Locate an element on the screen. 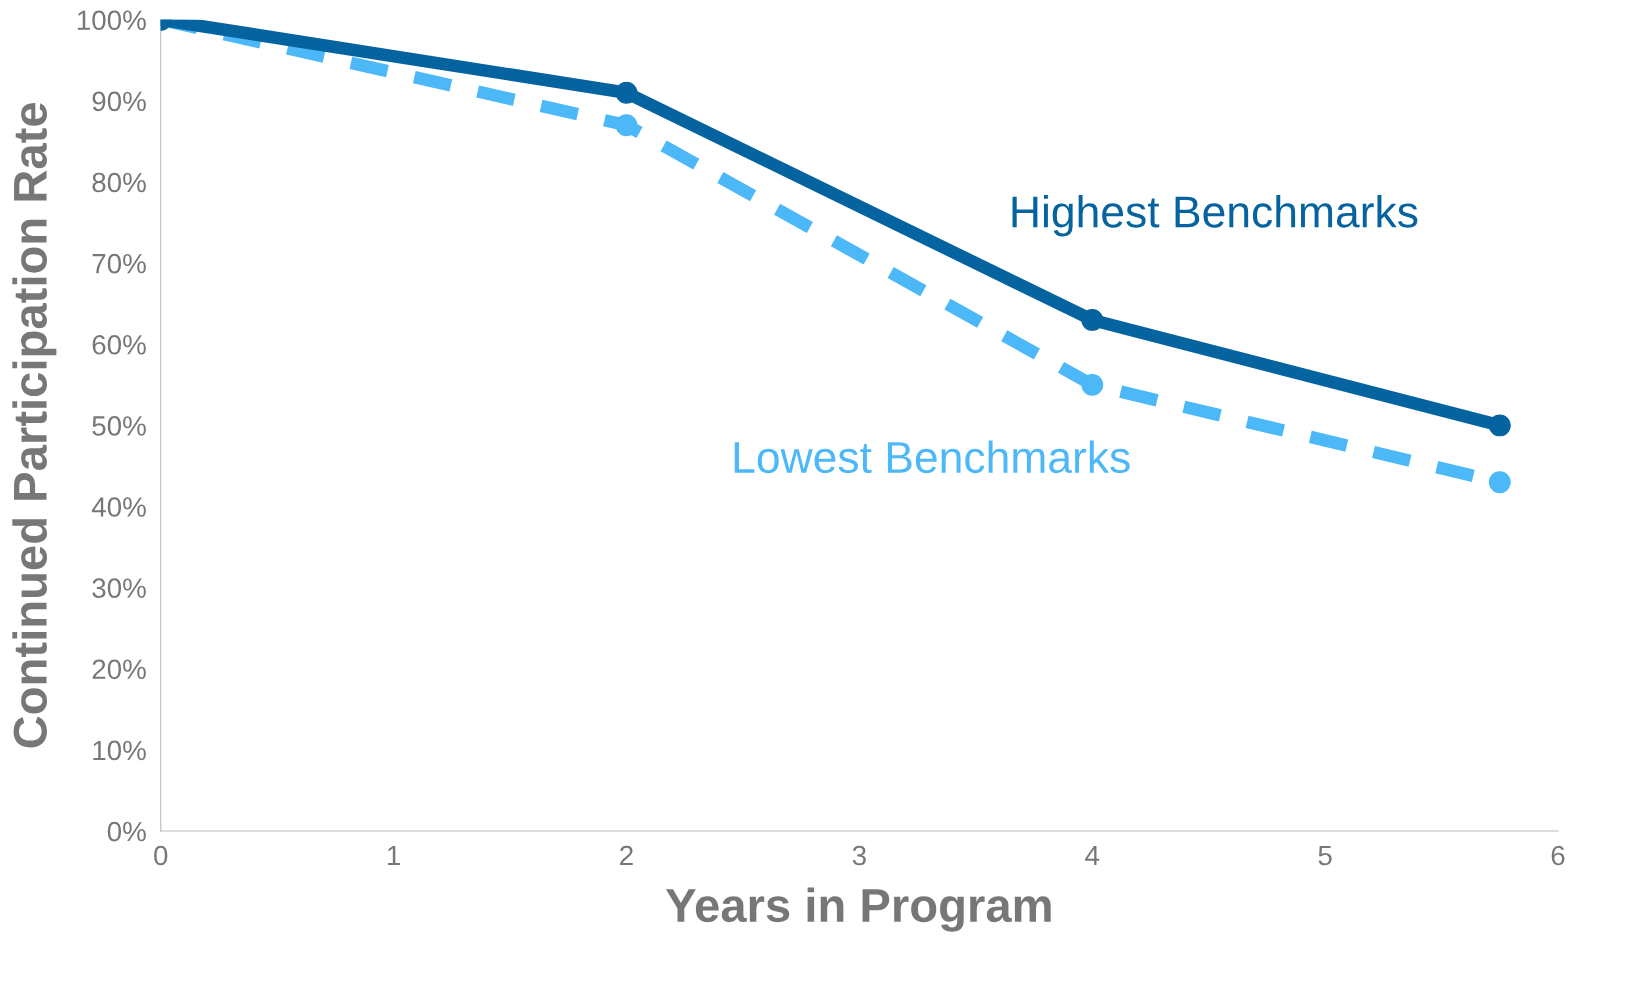 The image size is (1640, 987). y-tick-label: 20% is located at coordinates (119, 669).